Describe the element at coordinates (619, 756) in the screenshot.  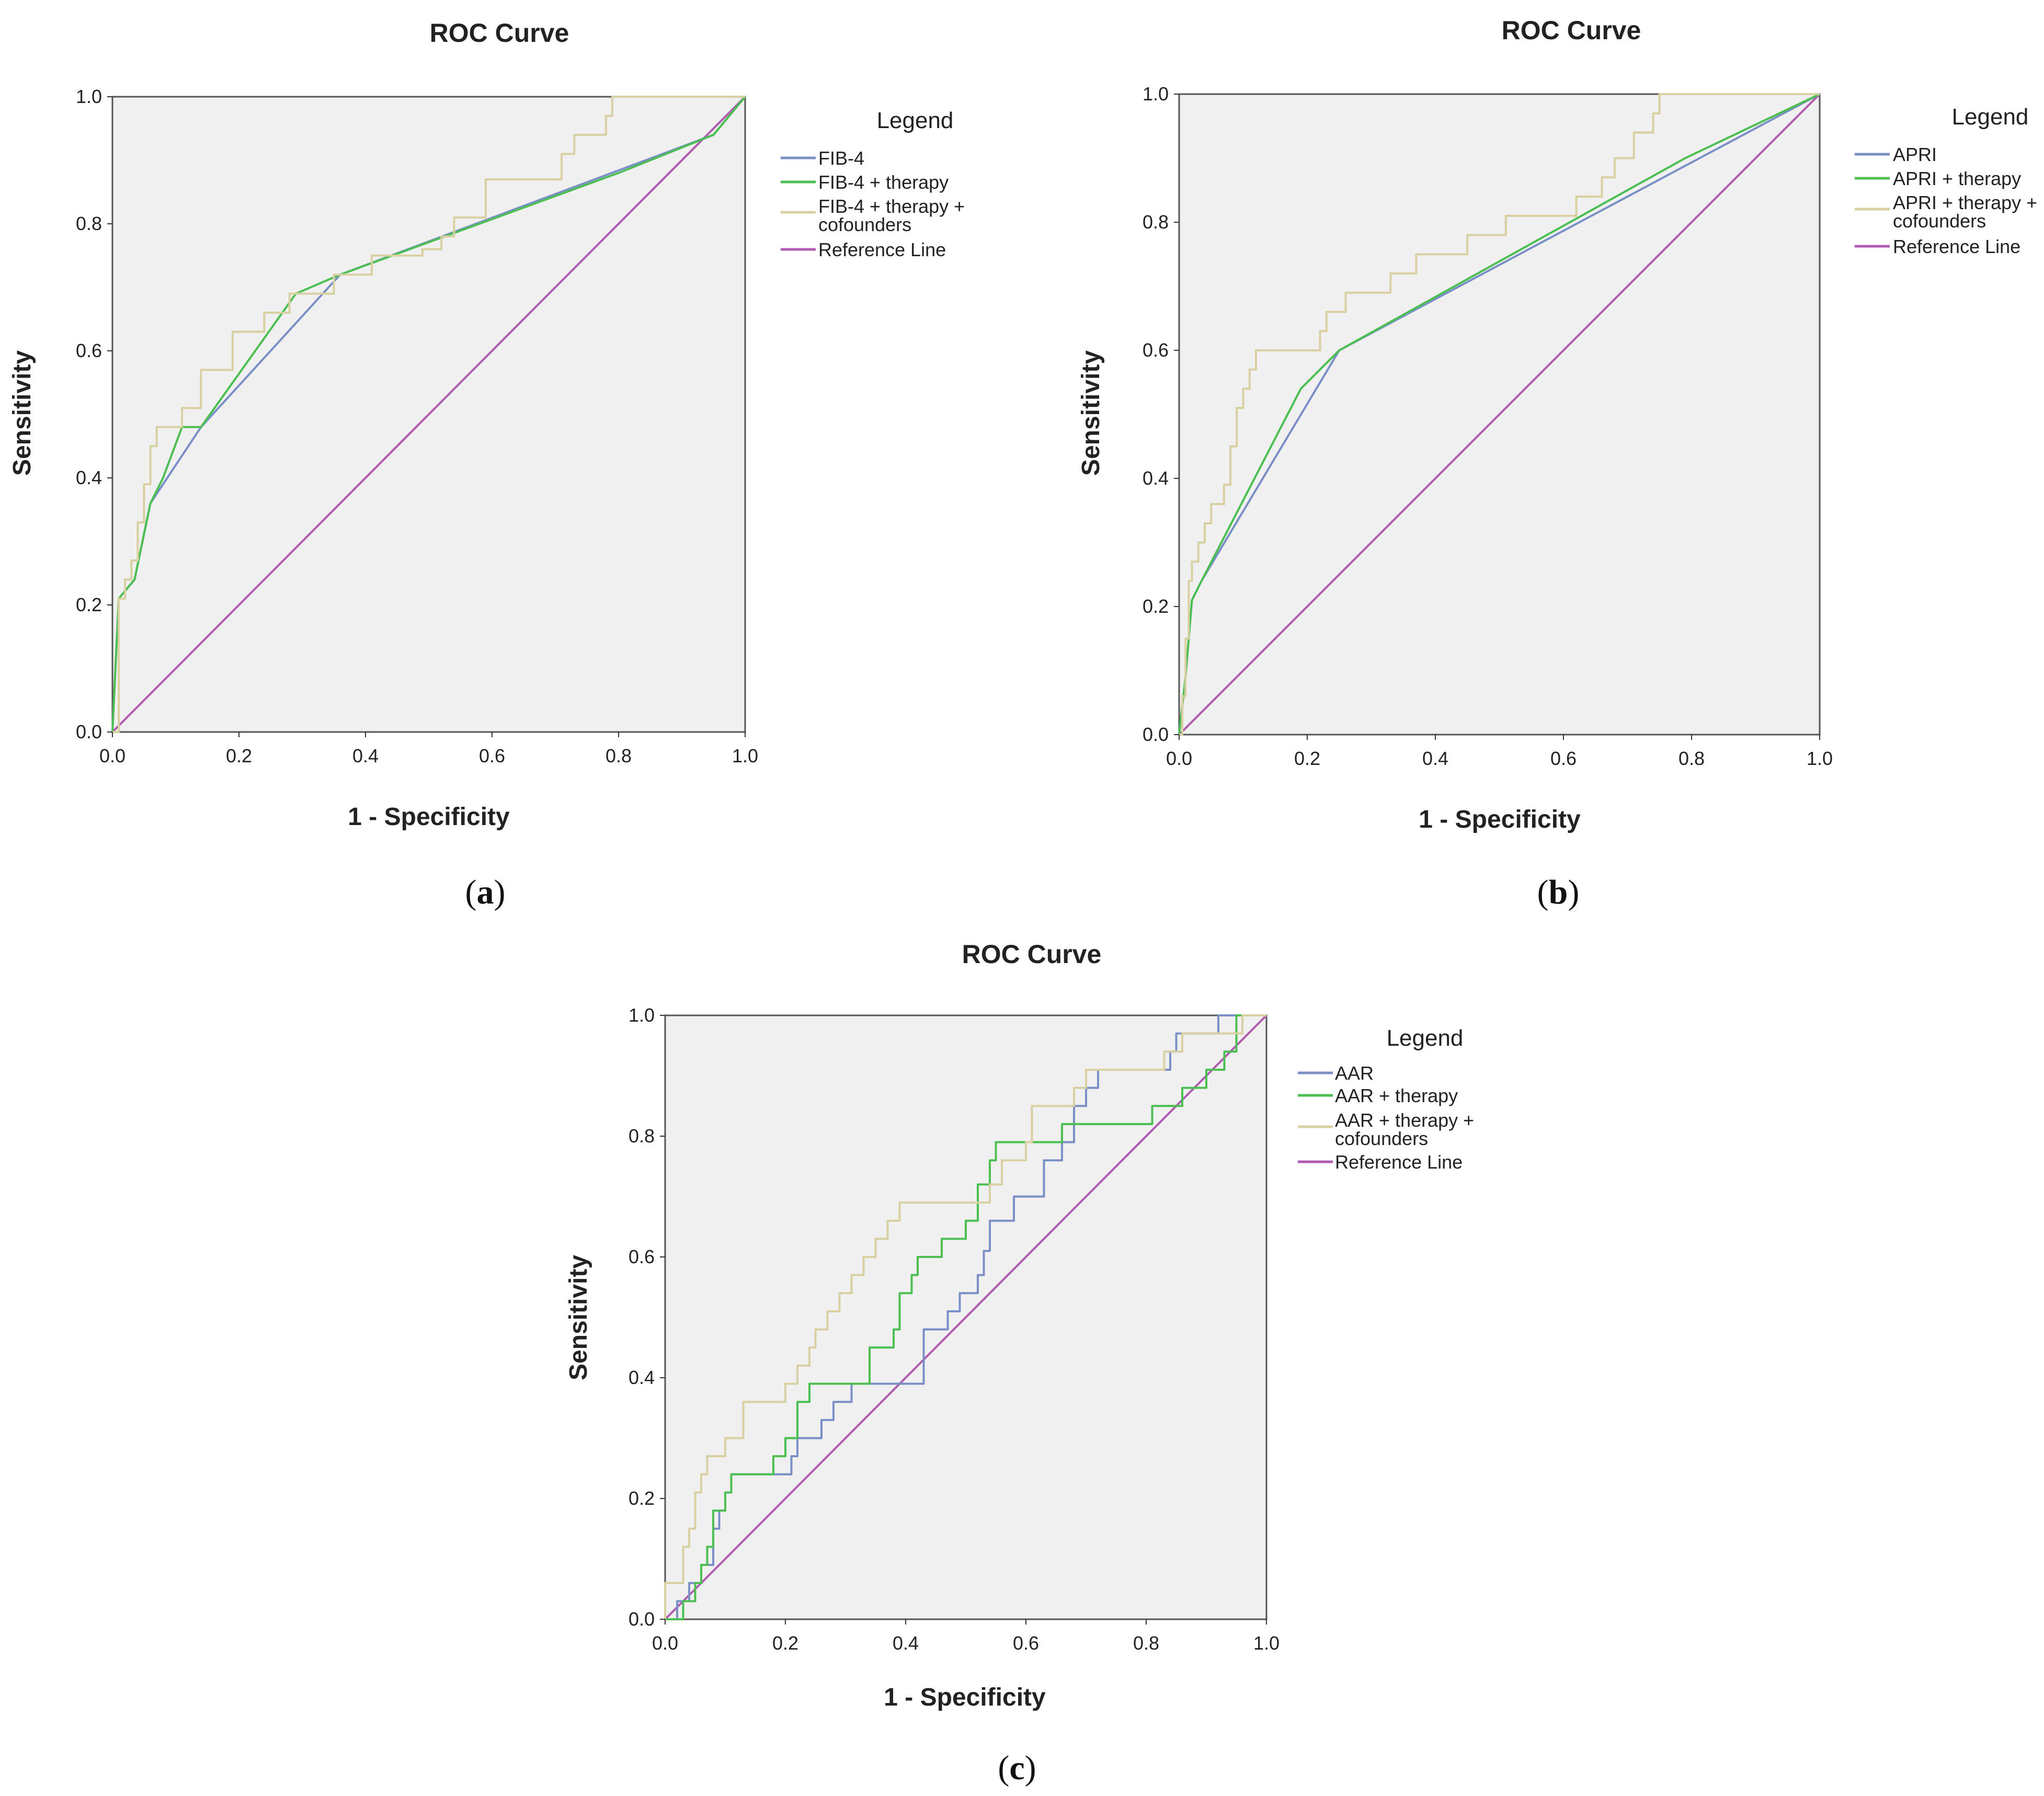
I see `panel-a-x-tick-label: 0.8` at that location.